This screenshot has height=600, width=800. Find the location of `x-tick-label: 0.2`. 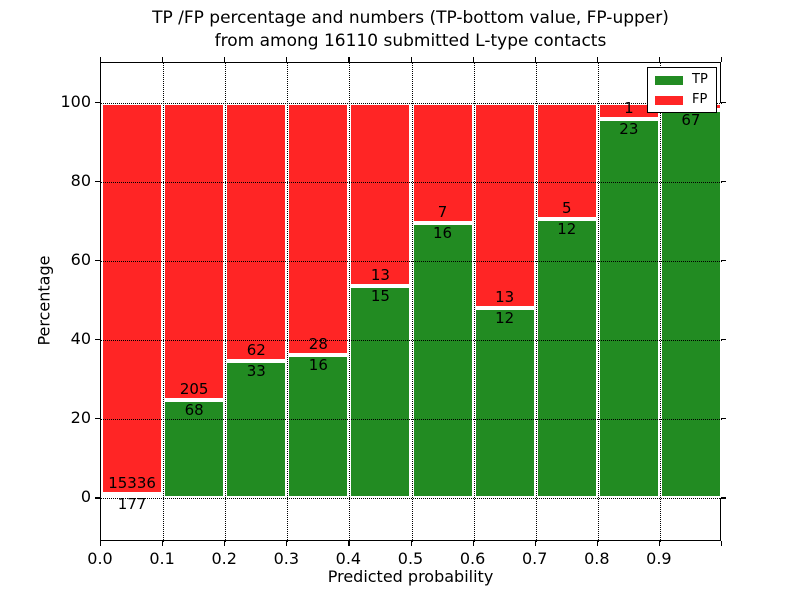

x-tick-label: 0.2 is located at coordinates (224, 558).